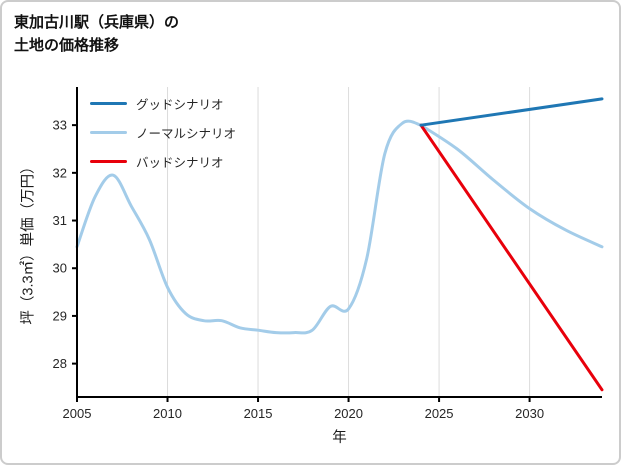 The image size is (621, 465). I want to click on x-tick-label-2030: 2030, so click(529, 413).